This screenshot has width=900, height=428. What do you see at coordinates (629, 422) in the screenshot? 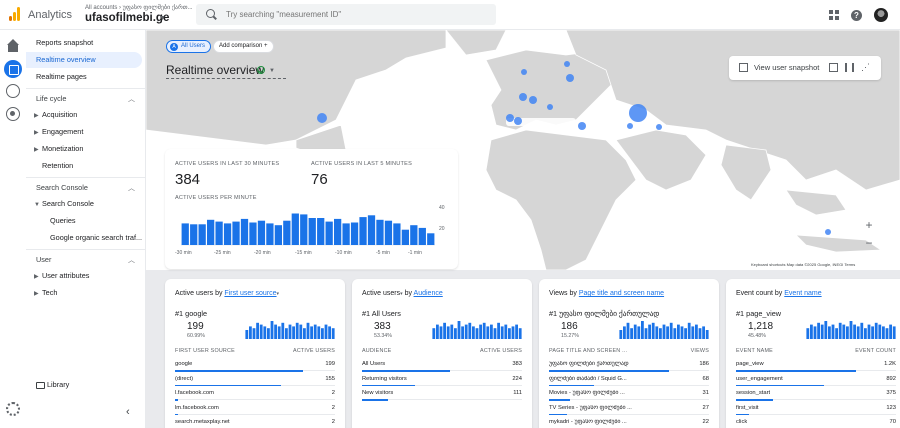
I see `table-row: mykadri - უფასო ფილმები ... 22` at bounding box center [629, 422].